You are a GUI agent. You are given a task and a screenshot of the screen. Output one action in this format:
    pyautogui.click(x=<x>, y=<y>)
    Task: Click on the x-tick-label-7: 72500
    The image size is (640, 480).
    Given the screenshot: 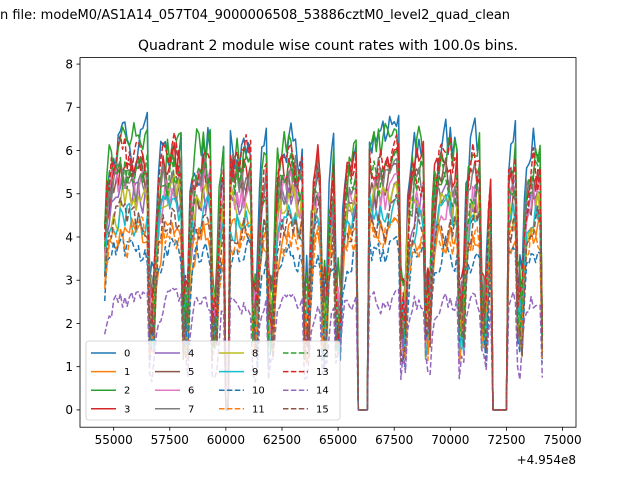 What is the action you would take?
    pyautogui.click(x=506, y=440)
    